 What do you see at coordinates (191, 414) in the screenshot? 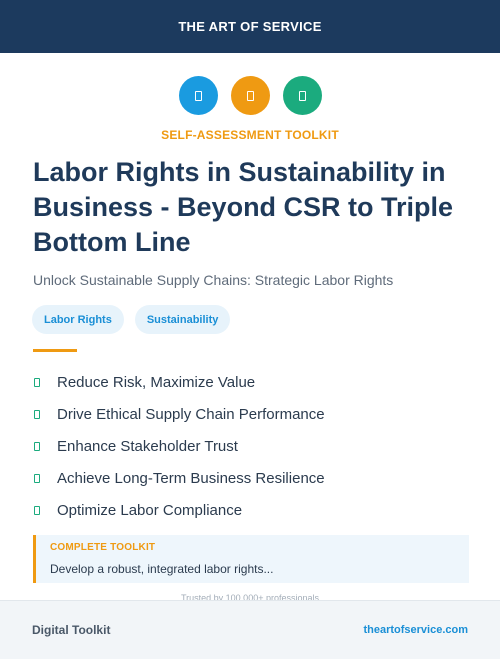
I see `benefit-text: Drive Ethical Supply Chain Performance` at bounding box center [191, 414].